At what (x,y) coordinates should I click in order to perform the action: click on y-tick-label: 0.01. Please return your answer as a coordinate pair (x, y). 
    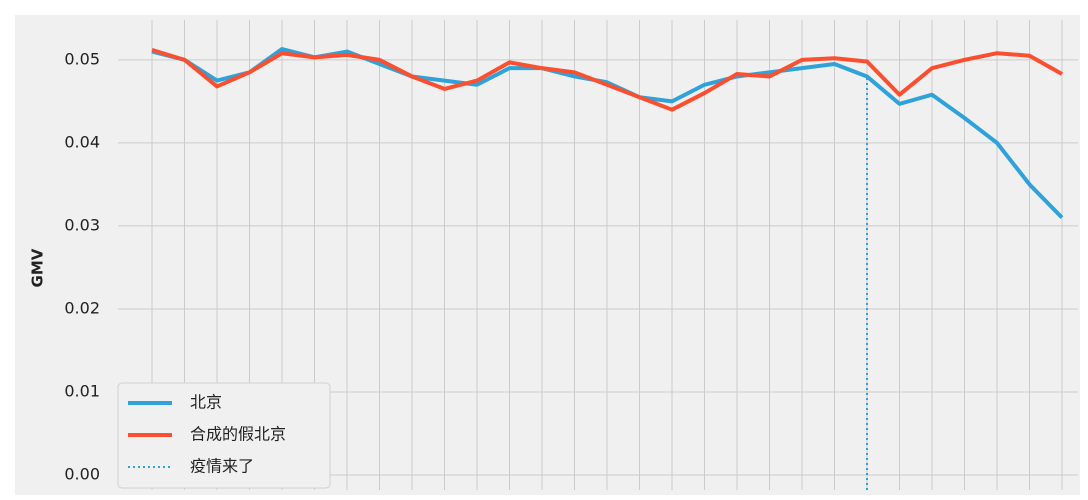
    Looking at the image, I should click on (82, 391).